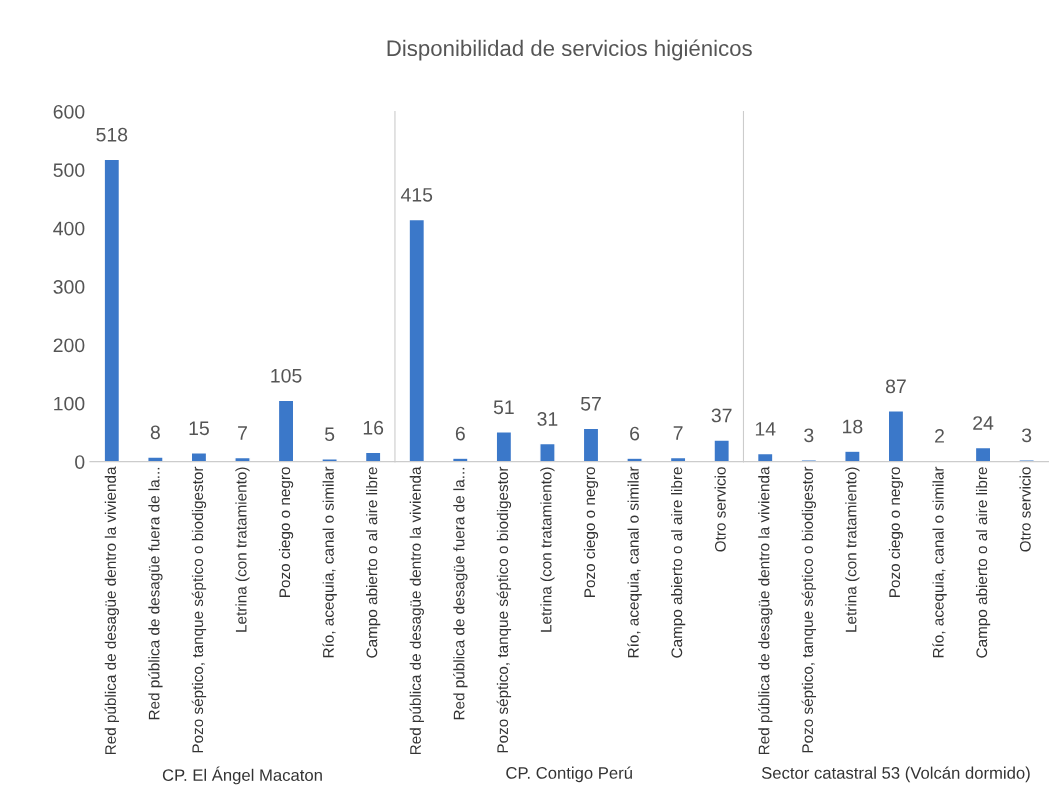 The image size is (1059, 796). What do you see at coordinates (242, 775) in the screenshot?
I see `x-axis-title: CP. El Ángel Macaton` at bounding box center [242, 775].